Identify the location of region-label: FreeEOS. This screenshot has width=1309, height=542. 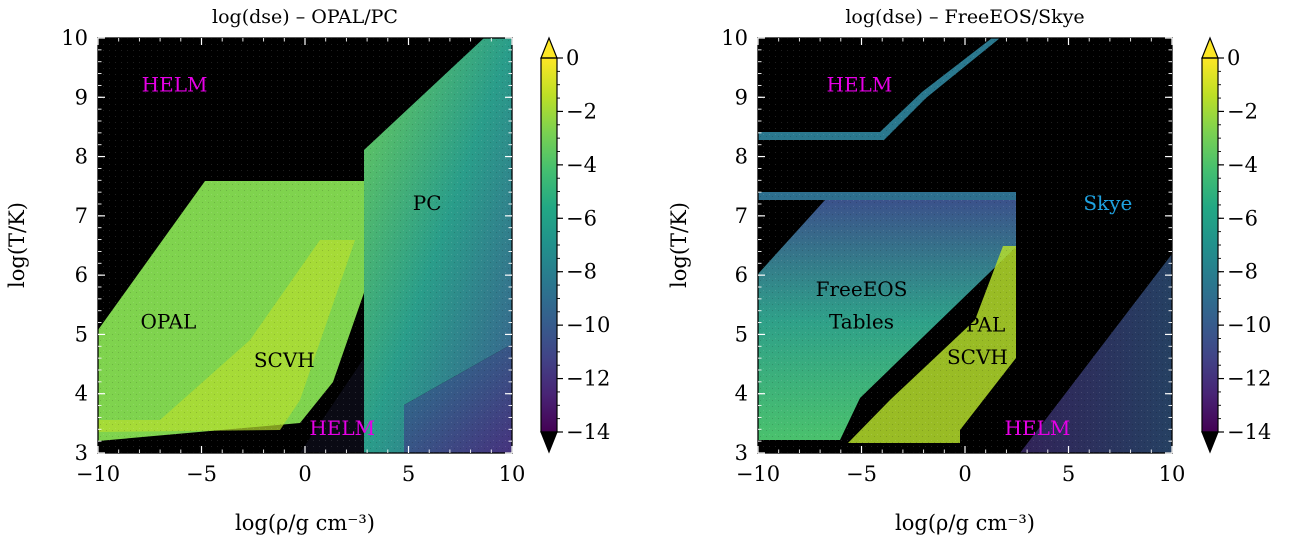
(862, 289).